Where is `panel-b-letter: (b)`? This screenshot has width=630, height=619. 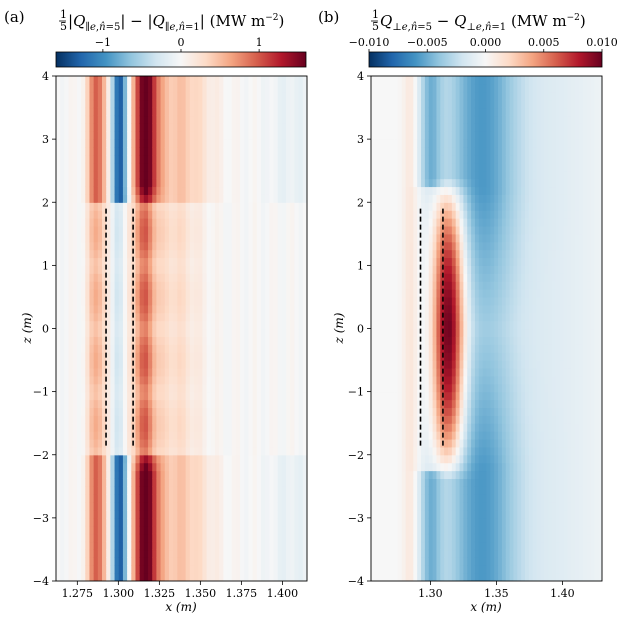
panel-b-letter: (b) is located at coordinates (328, 17).